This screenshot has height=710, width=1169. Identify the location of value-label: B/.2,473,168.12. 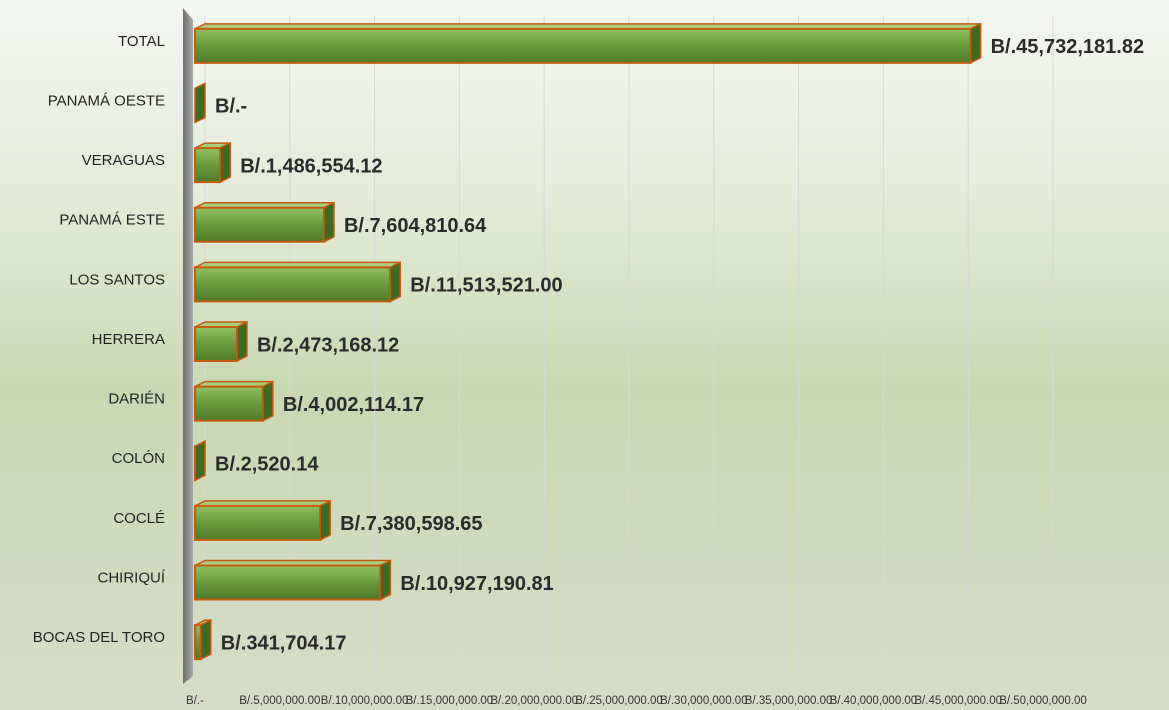
(328, 345).